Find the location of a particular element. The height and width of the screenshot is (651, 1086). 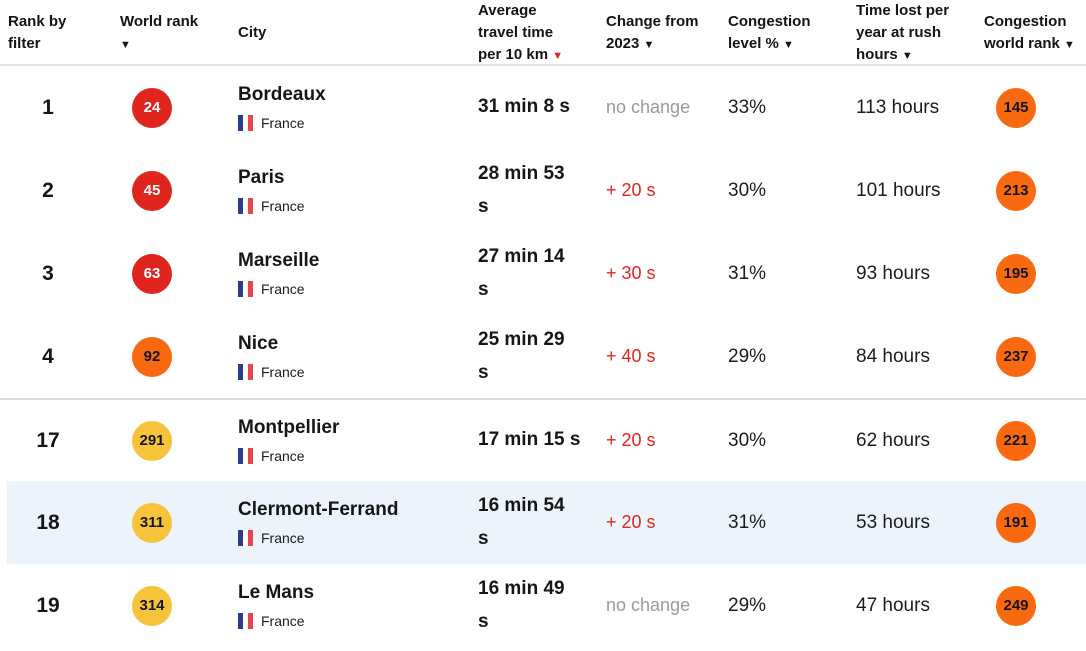

rank-by-filter-value: 2 is located at coordinates (48, 190).